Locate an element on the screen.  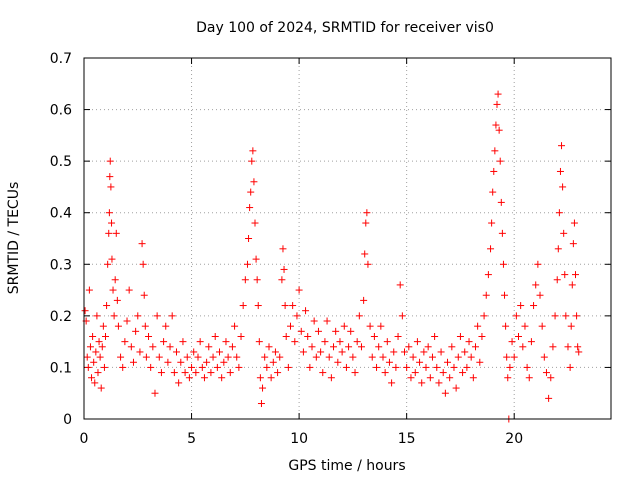
x-tick-label: 5 is located at coordinates (191, 439).